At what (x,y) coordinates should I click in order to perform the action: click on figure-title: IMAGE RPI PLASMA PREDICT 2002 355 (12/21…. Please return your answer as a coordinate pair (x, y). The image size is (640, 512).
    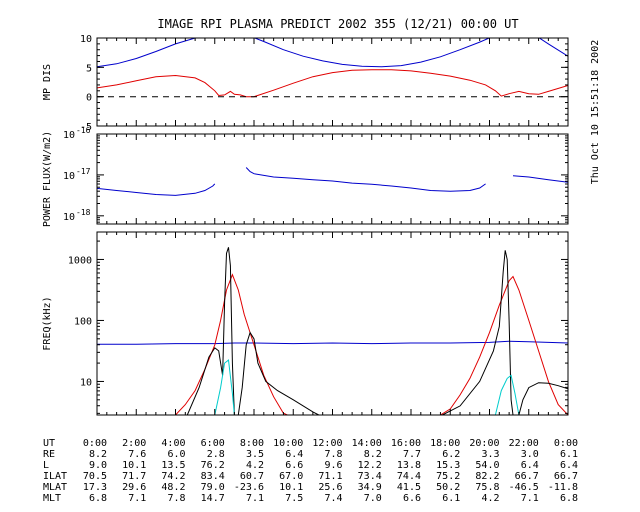
    Looking at the image, I should click on (337, 24).